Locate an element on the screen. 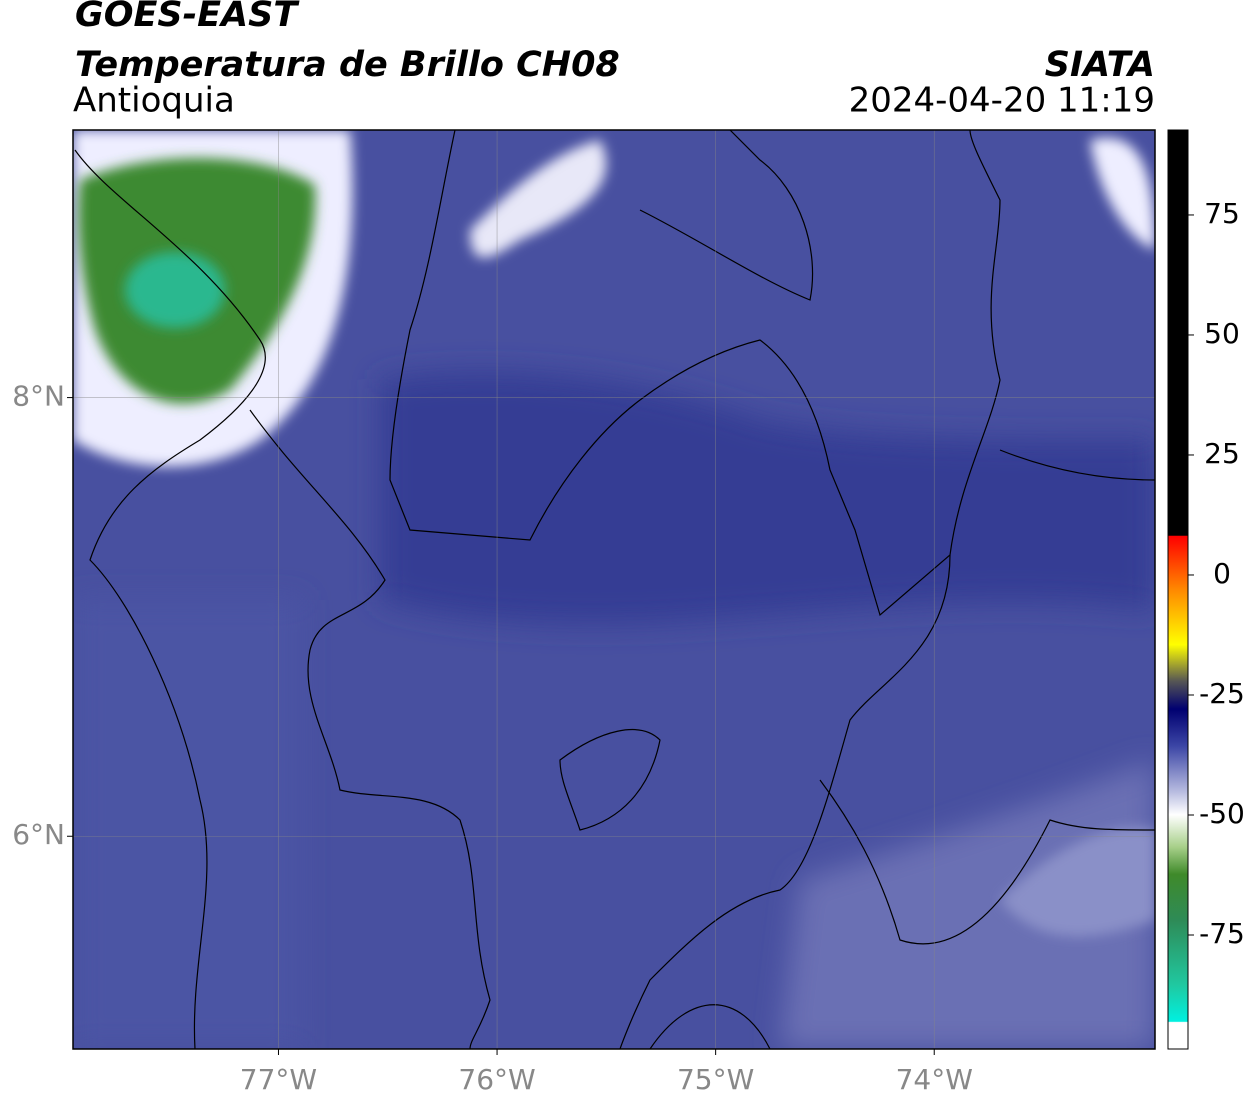 The image size is (1252, 1099). subtitle: Temperatura de Brillo CH08 is located at coordinates (347, 65).